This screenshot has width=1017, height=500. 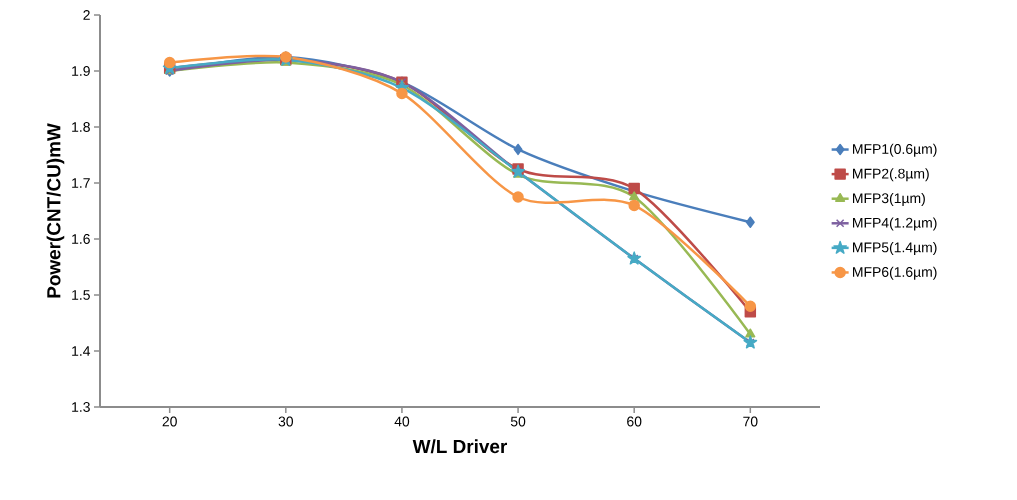 I want to click on x-axis-title: W/L Driver, so click(x=460, y=446).